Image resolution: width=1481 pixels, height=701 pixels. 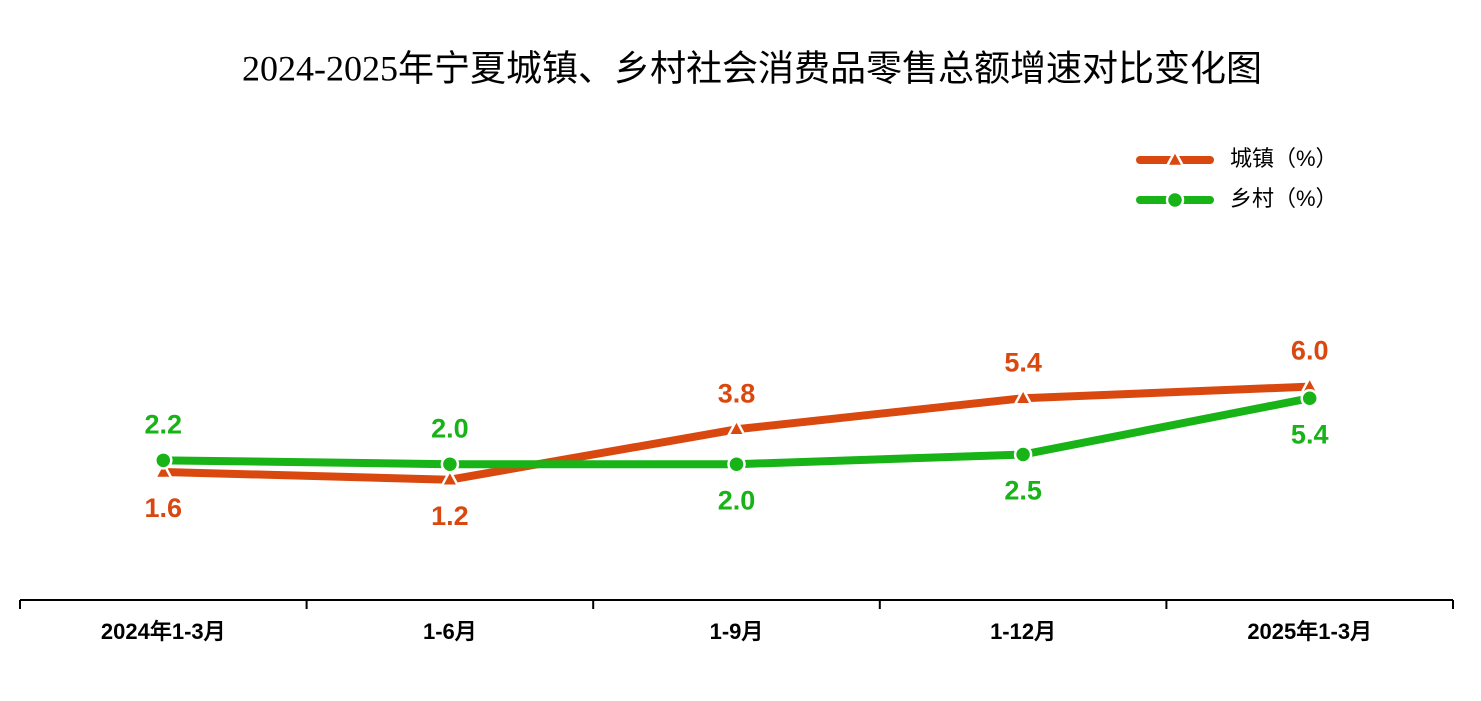 I want to click on data-label: 3.8, so click(x=737, y=393).